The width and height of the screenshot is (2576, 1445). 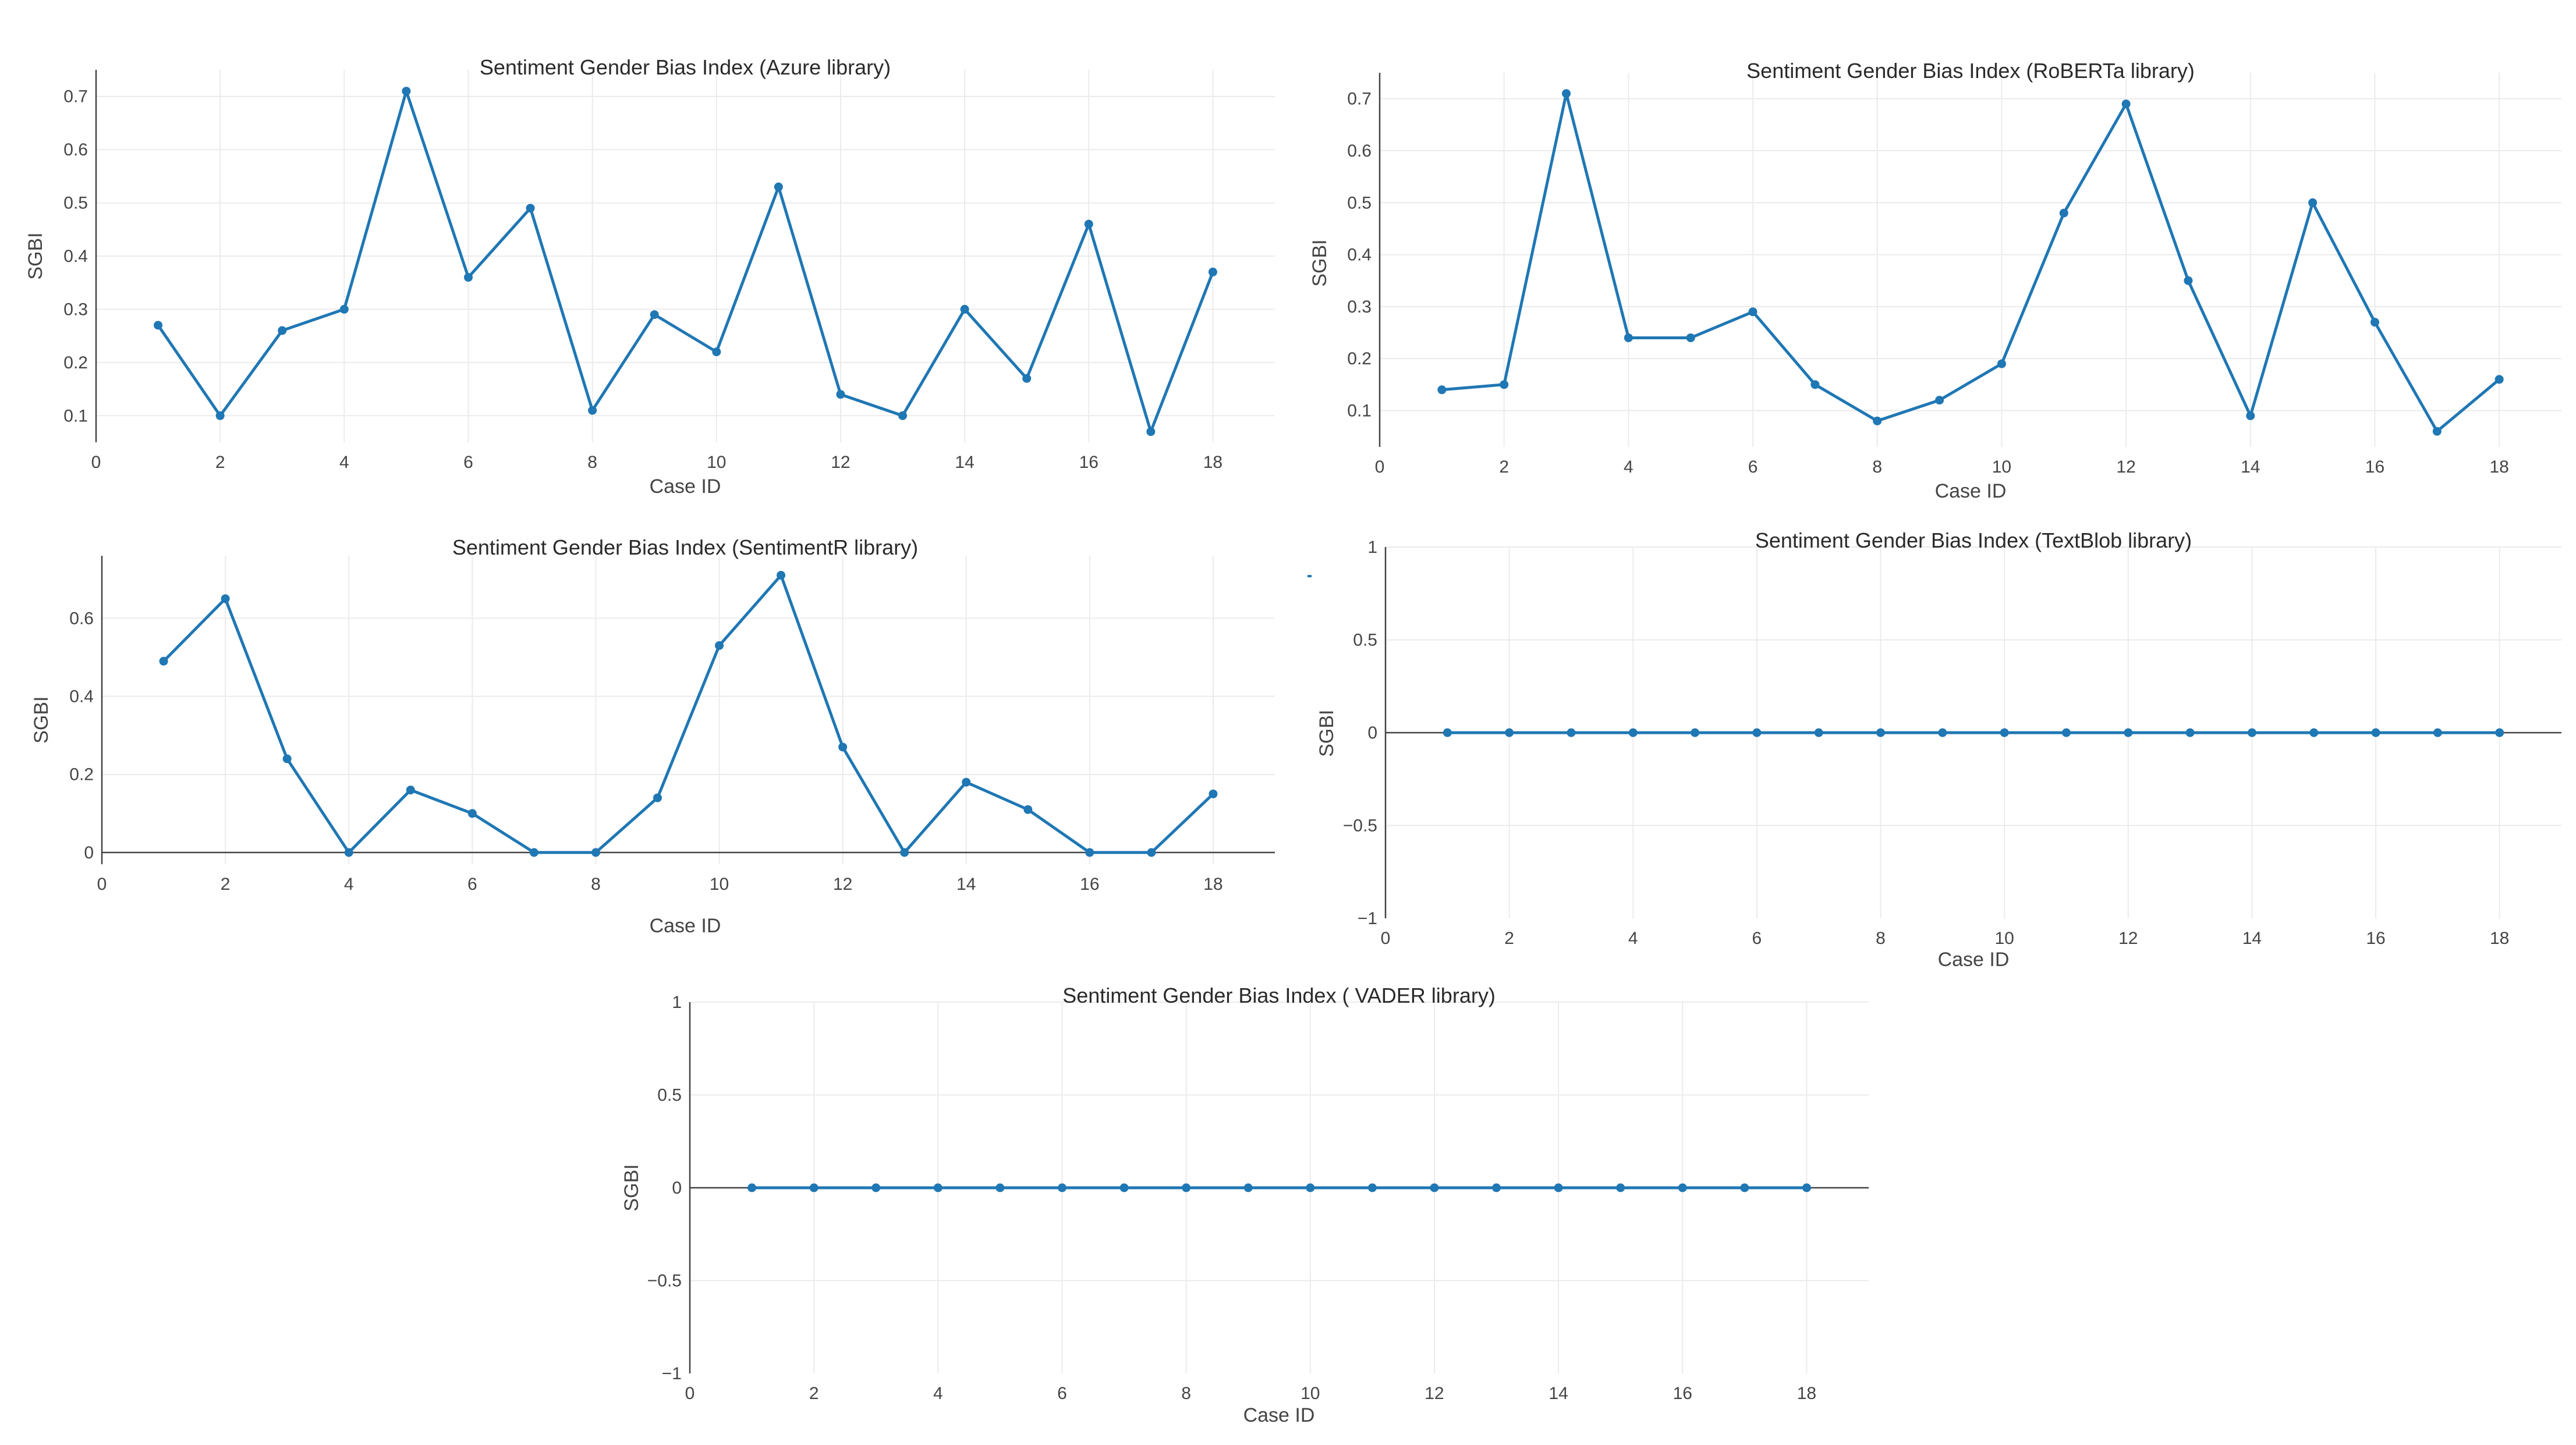 What do you see at coordinates (1310, 576) in the screenshot?
I see `stray-marker` at bounding box center [1310, 576].